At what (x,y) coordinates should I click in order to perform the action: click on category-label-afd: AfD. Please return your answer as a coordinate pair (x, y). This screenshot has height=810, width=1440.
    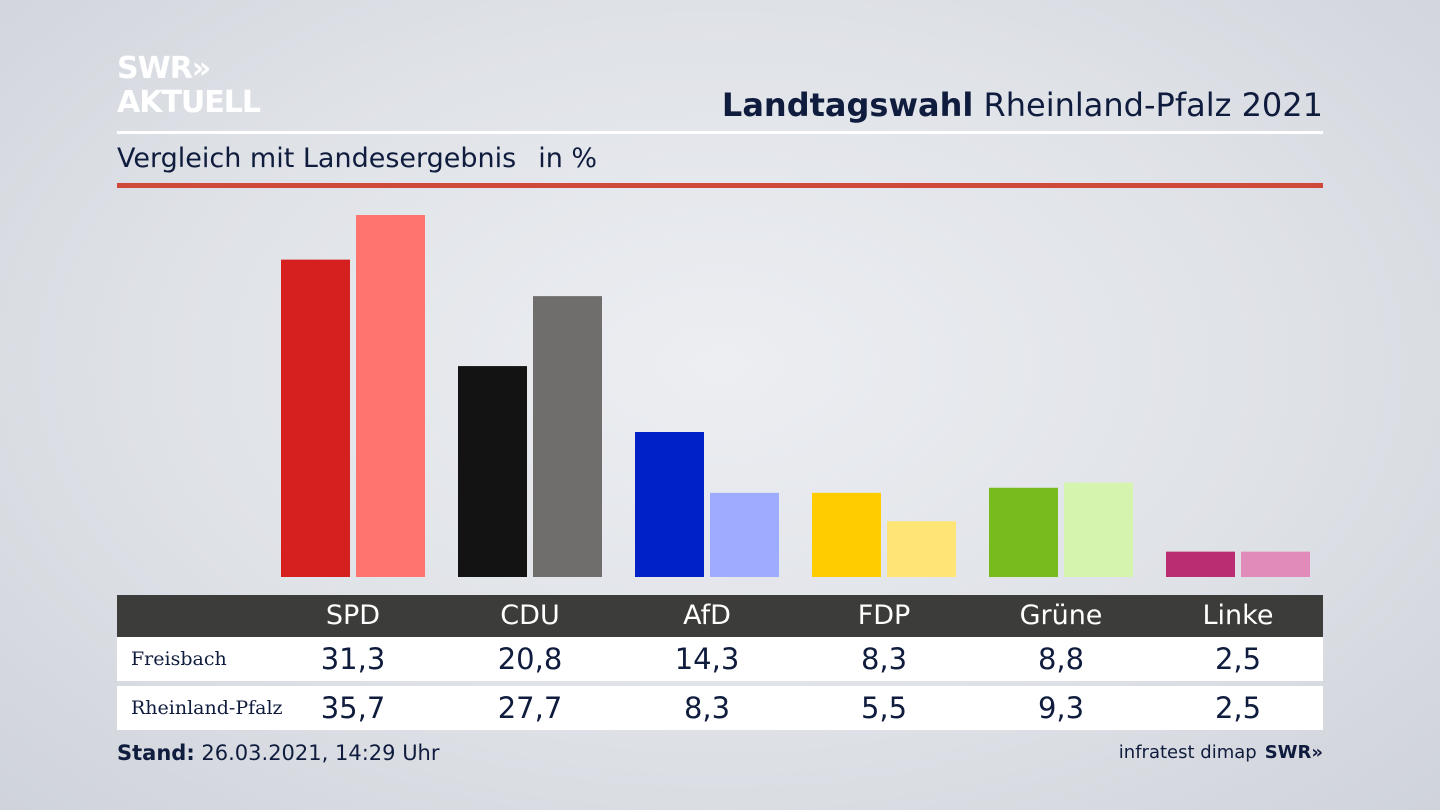
    Looking at the image, I should click on (707, 615).